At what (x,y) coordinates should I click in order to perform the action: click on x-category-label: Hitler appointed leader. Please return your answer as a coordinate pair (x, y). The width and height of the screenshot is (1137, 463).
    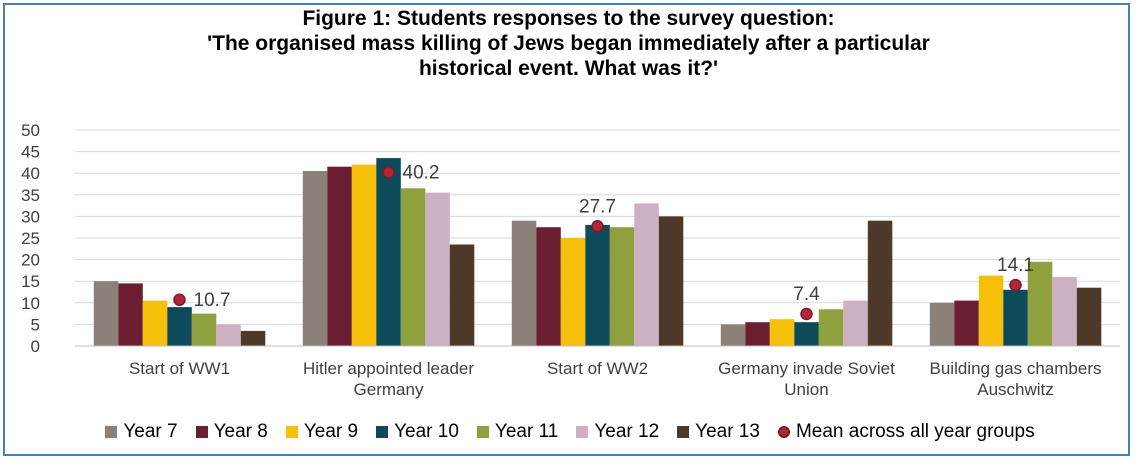
    Looking at the image, I should click on (388, 368).